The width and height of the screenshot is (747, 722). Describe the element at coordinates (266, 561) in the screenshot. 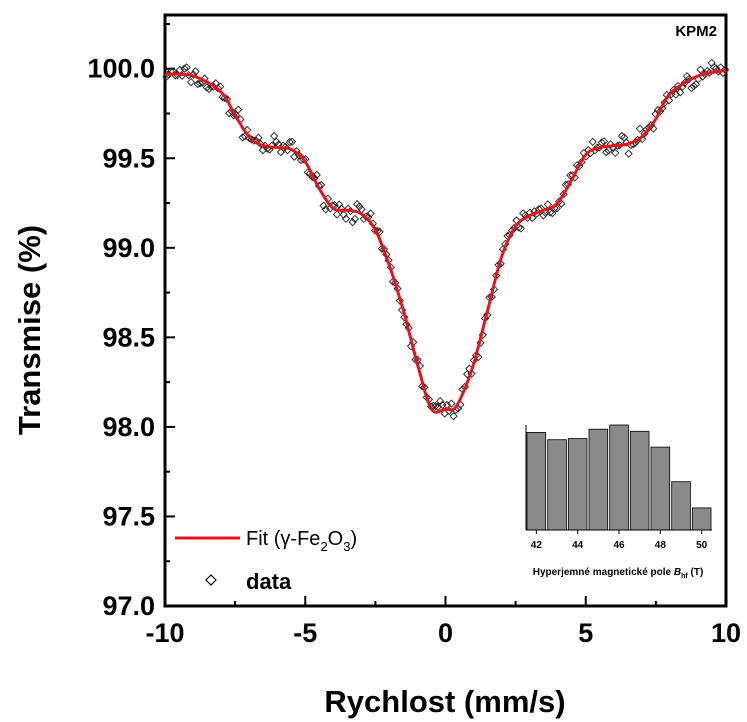

I see `legend: Fit (γ-Fe2O3) data` at that location.